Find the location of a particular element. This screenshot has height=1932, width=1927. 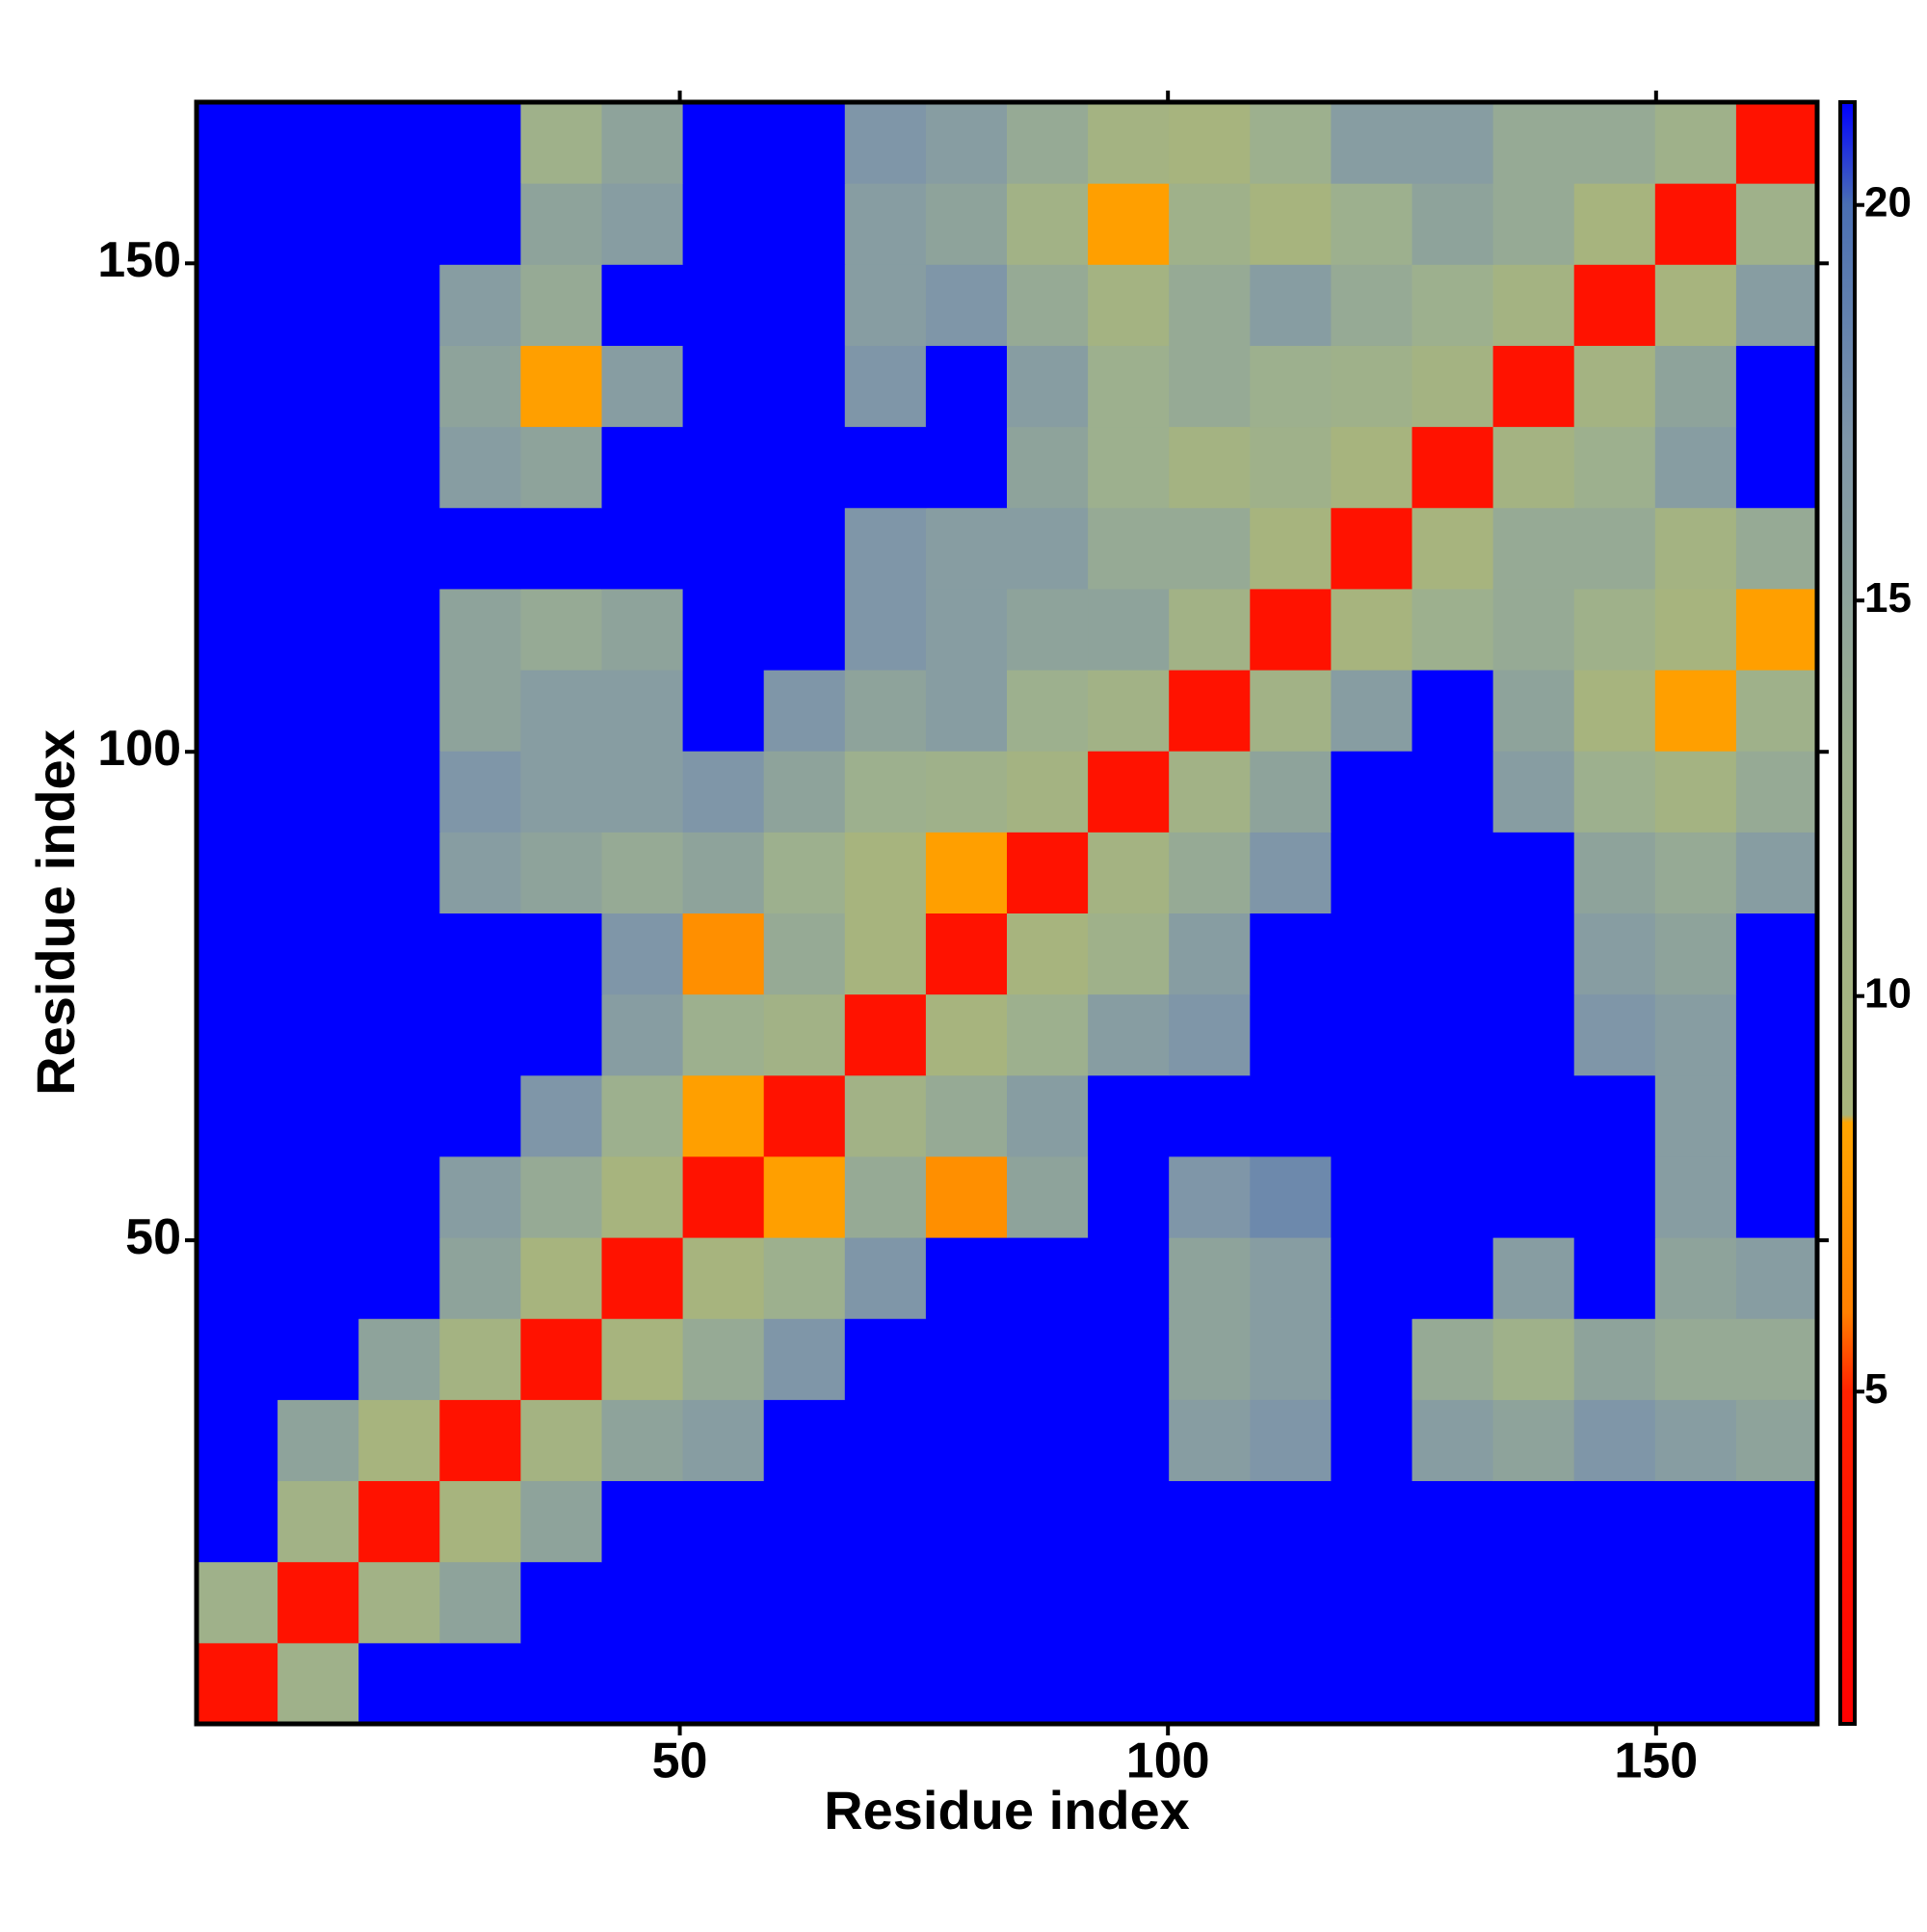

colorbar-tick-label: 5 is located at coordinates (1875, 1389).